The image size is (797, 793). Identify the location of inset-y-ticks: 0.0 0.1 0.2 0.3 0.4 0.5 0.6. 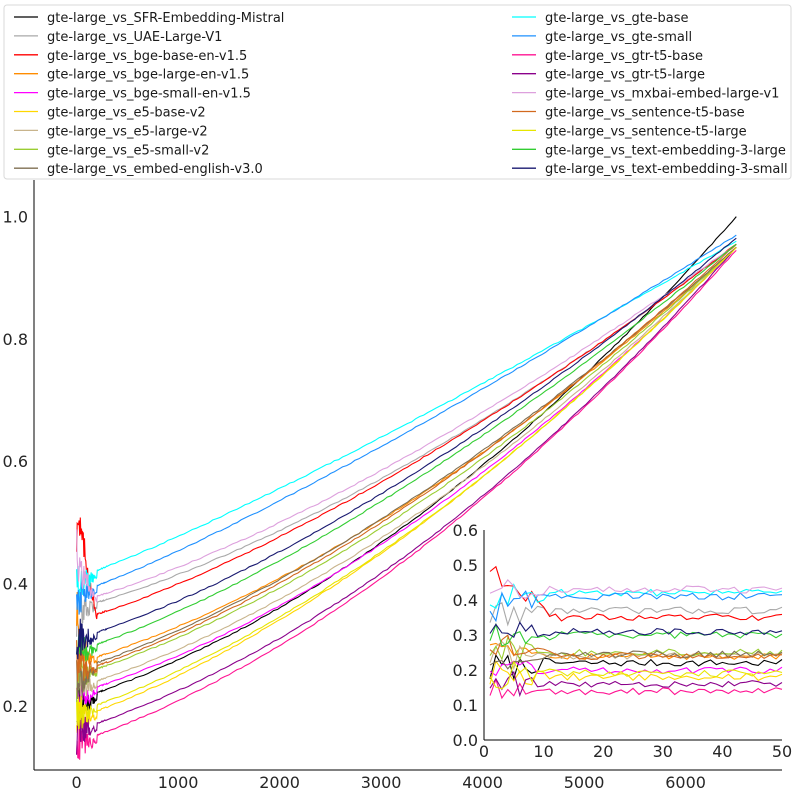
(465, 635).